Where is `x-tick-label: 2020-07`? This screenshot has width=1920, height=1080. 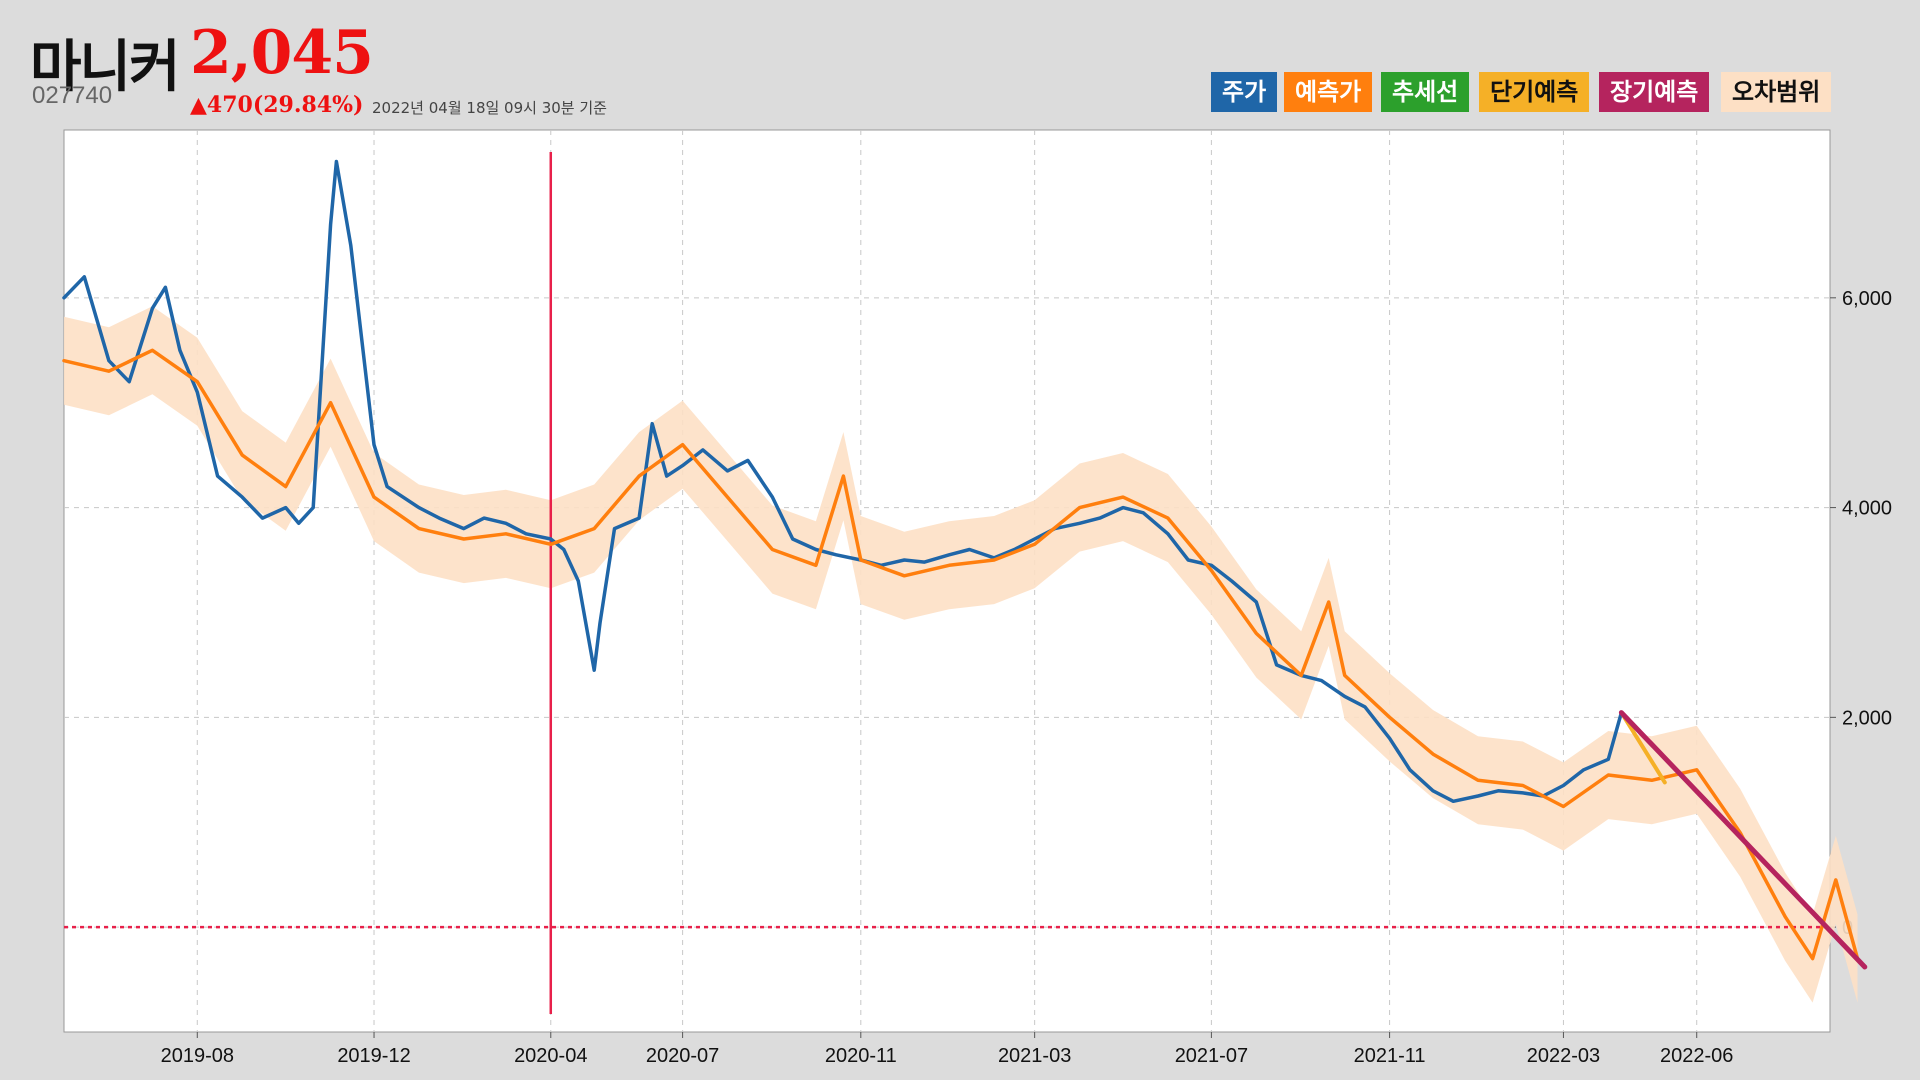 x-tick-label: 2020-07 is located at coordinates (682, 1056).